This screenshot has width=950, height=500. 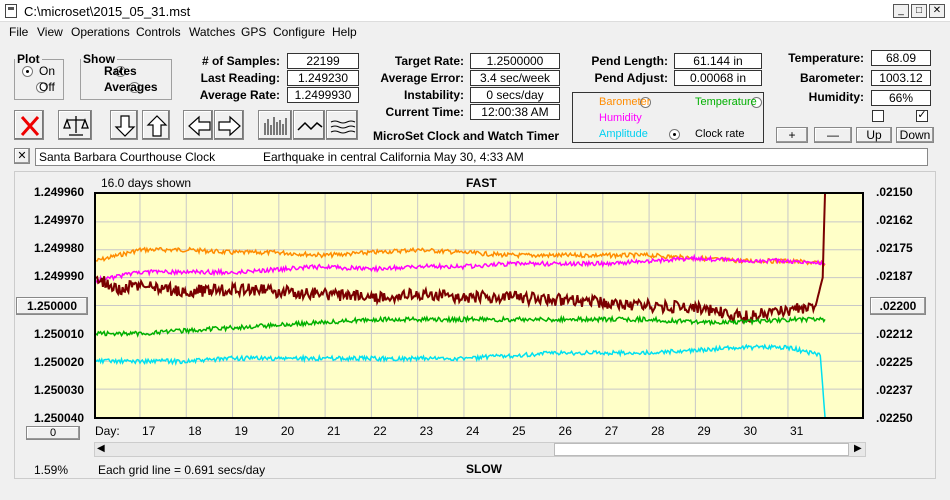 What do you see at coordinates (901, 78) in the screenshot?
I see `barometer-value: 1003.12` at bounding box center [901, 78].